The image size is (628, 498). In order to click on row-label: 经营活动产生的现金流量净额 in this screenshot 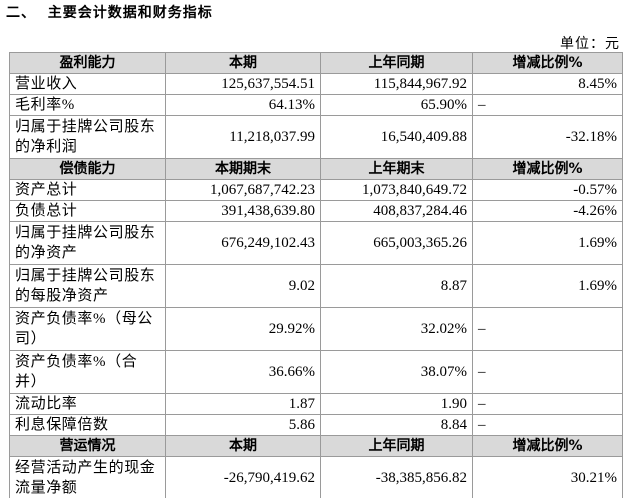, I will do `click(87, 477)`.